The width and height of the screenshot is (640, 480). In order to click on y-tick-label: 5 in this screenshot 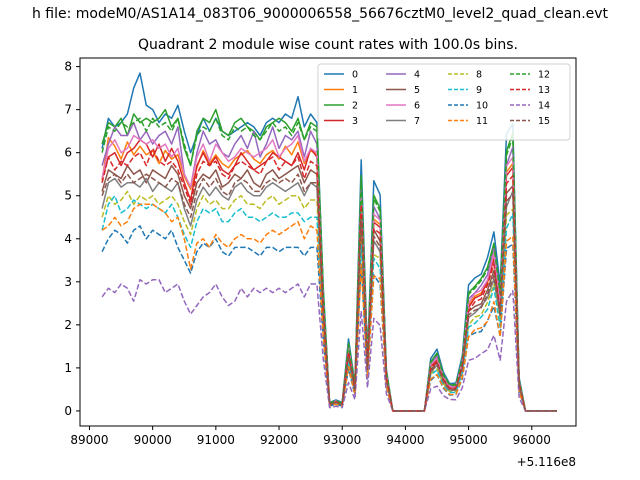, I will do `click(68, 196)`.